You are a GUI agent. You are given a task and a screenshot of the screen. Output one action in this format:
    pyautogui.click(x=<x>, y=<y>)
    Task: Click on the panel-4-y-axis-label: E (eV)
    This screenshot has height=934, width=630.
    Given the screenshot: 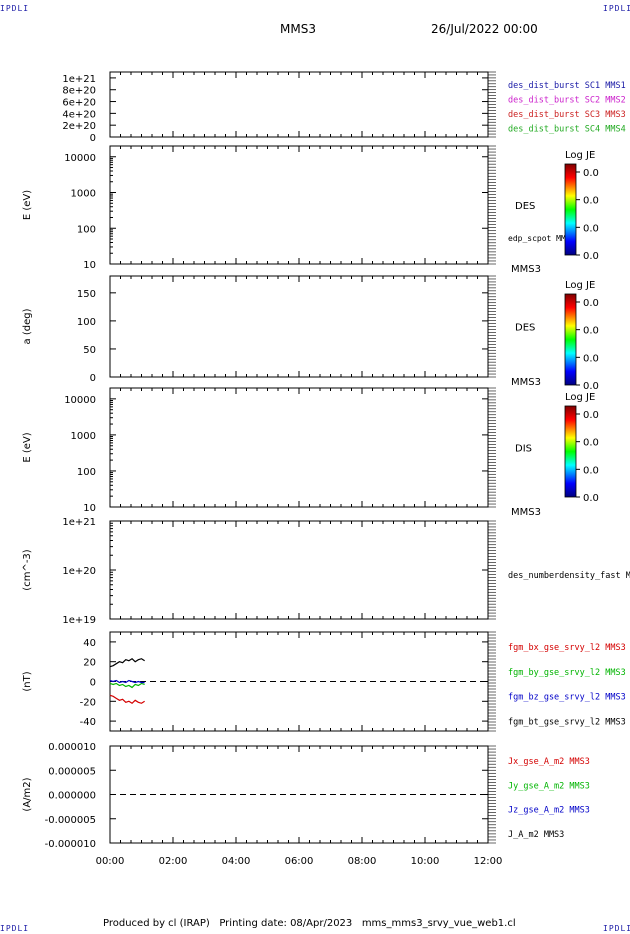 What is the action you would take?
    pyautogui.click(x=27, y=447)
    